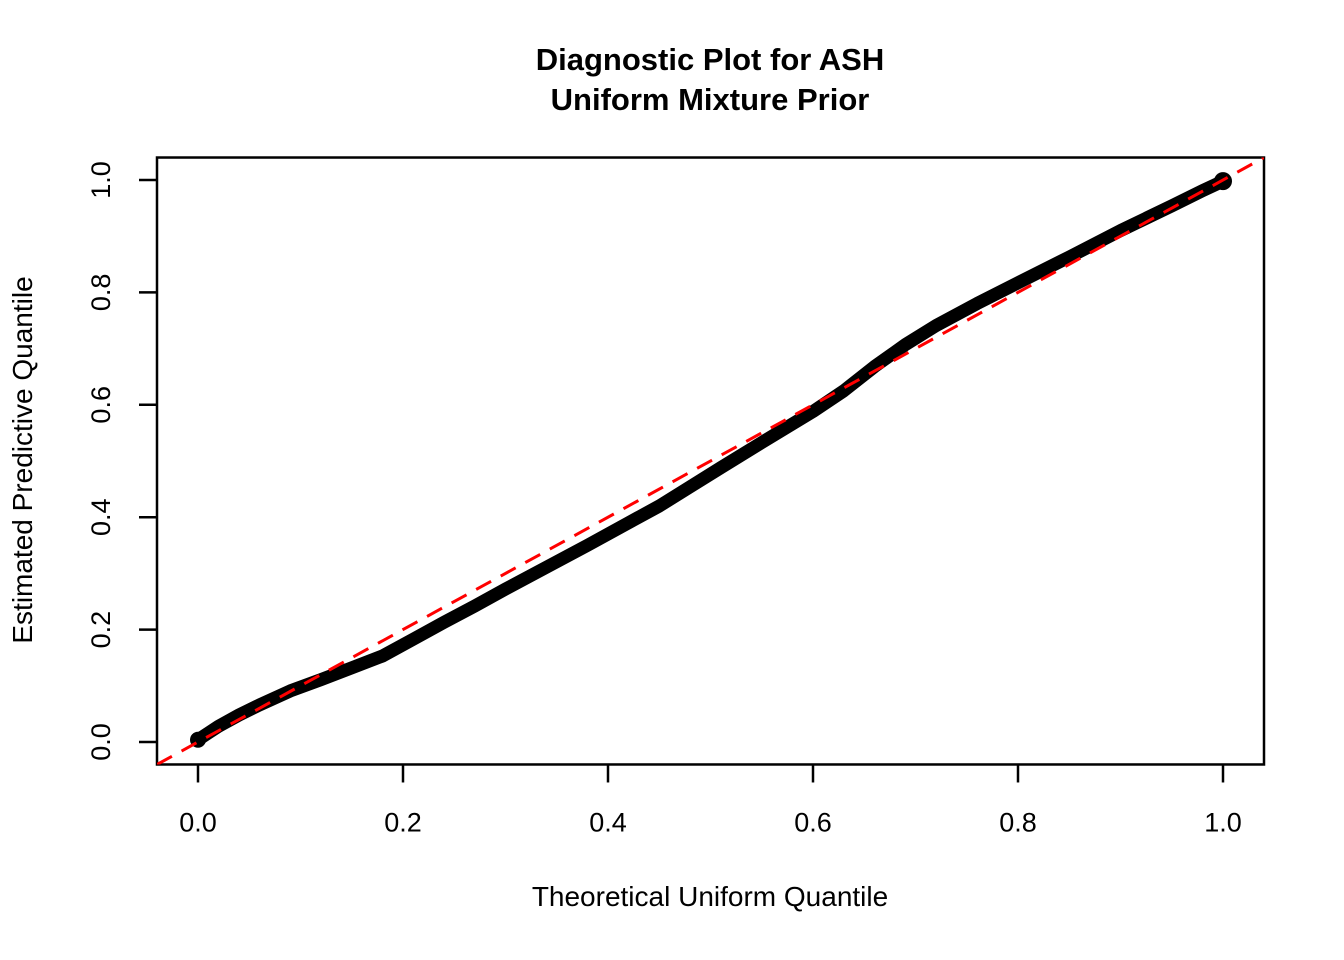  I want to click on x-tick-label: 0.0, so click(198, 822).